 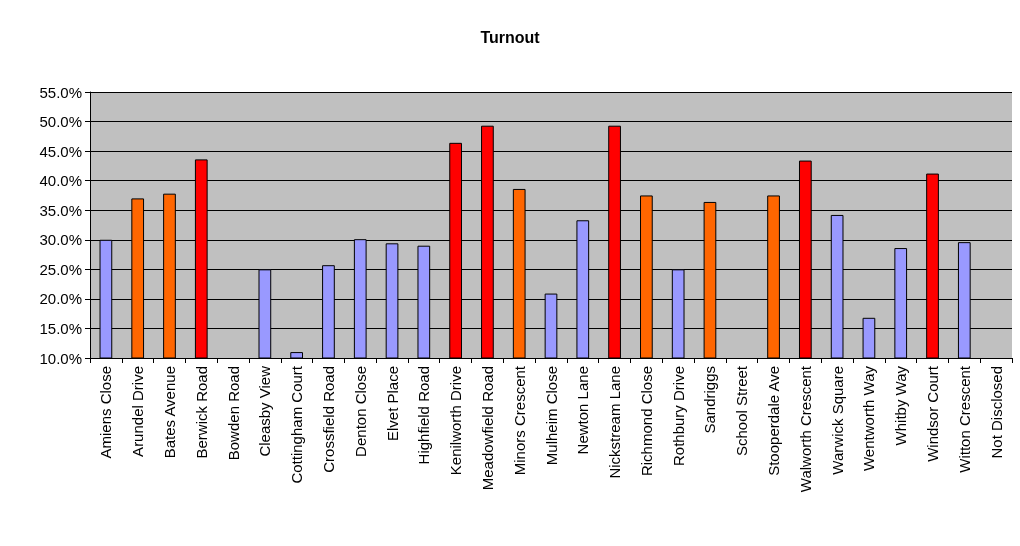 What do you see at coordinates (297, 424) in the screenshot?
I see `x-tick-label: Cottingham Court` at bounding box center [297, 424].